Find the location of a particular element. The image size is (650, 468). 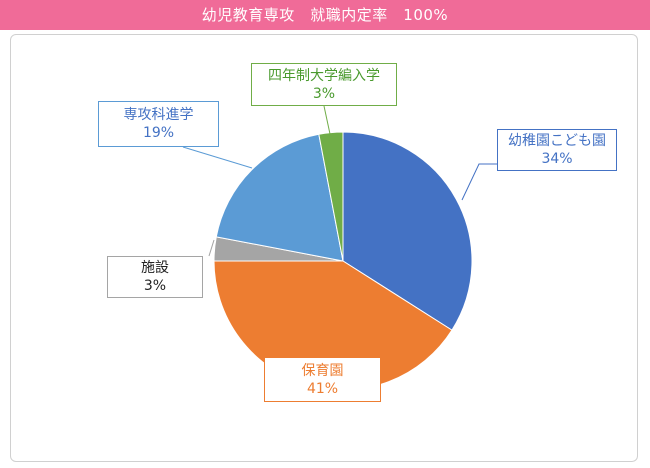

callout-senkoka: 専攻科進学 19% is located at coordinates (158, 124).